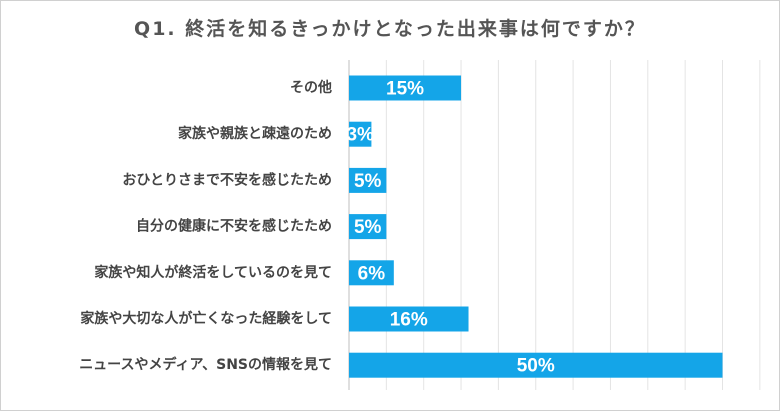 This screenshot has height=411, width=780. I want to click on data-label: 6%, so click(372, 273).